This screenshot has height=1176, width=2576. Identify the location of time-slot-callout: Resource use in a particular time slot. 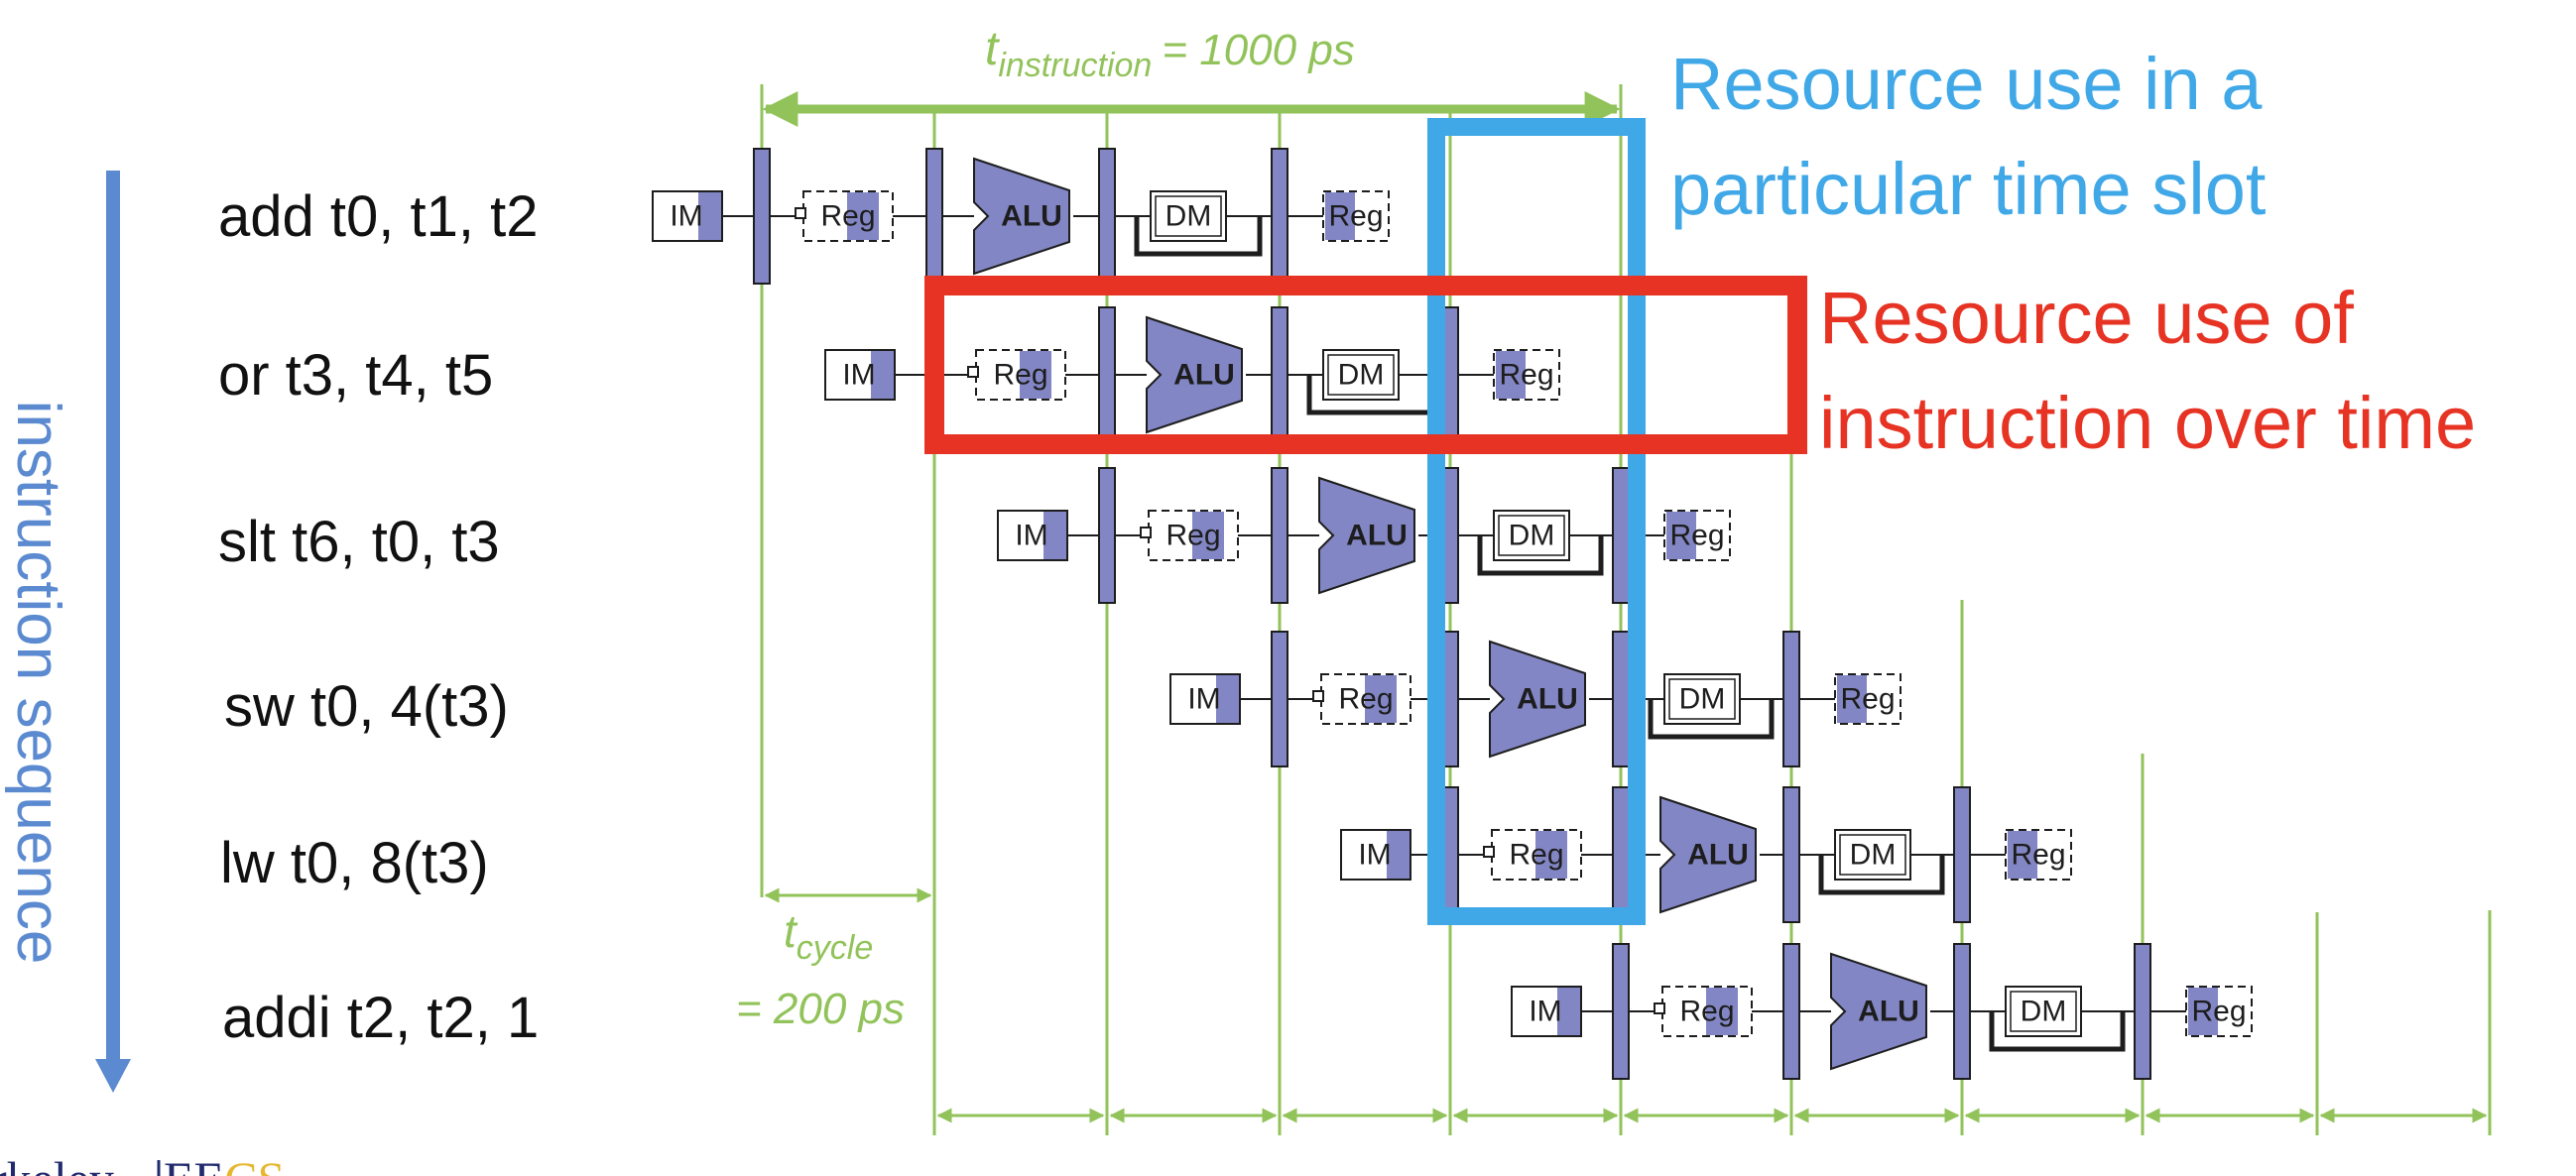
(1968, 137).